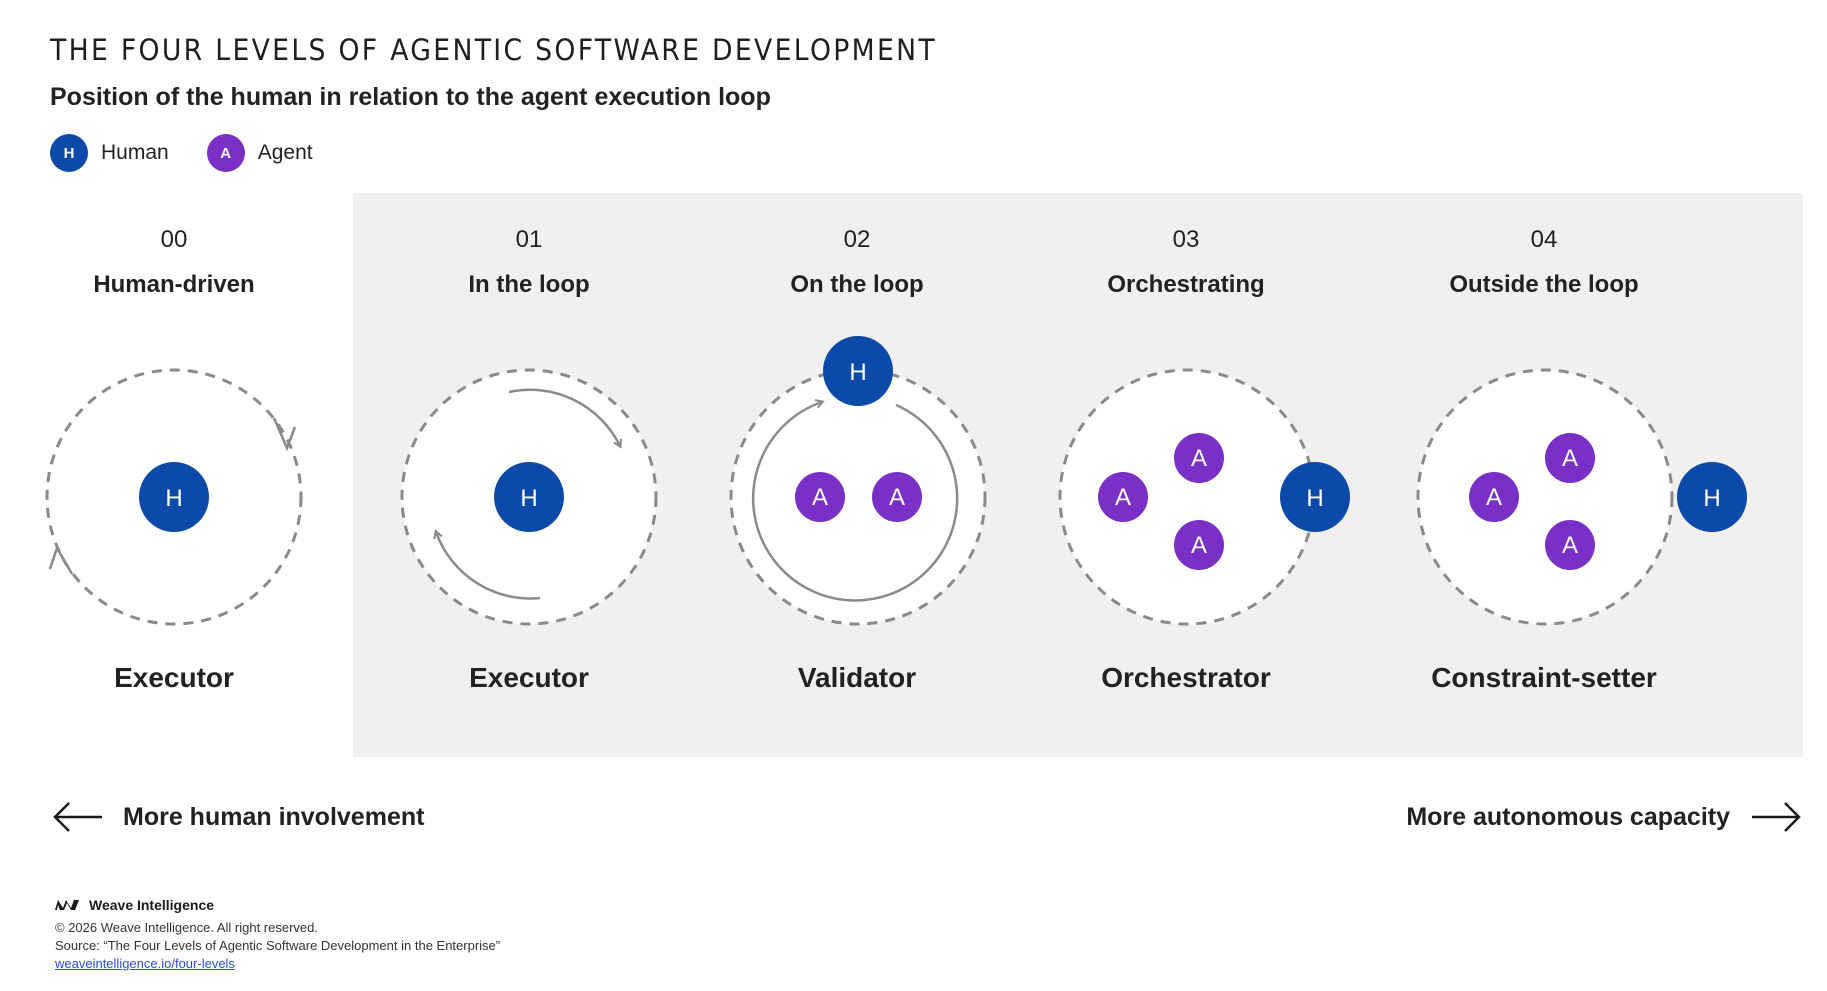  What do you see at coordinates (225, 153) in the screenshot?
I see `agent-badge-icon: A` at bounding box center [225, 153].